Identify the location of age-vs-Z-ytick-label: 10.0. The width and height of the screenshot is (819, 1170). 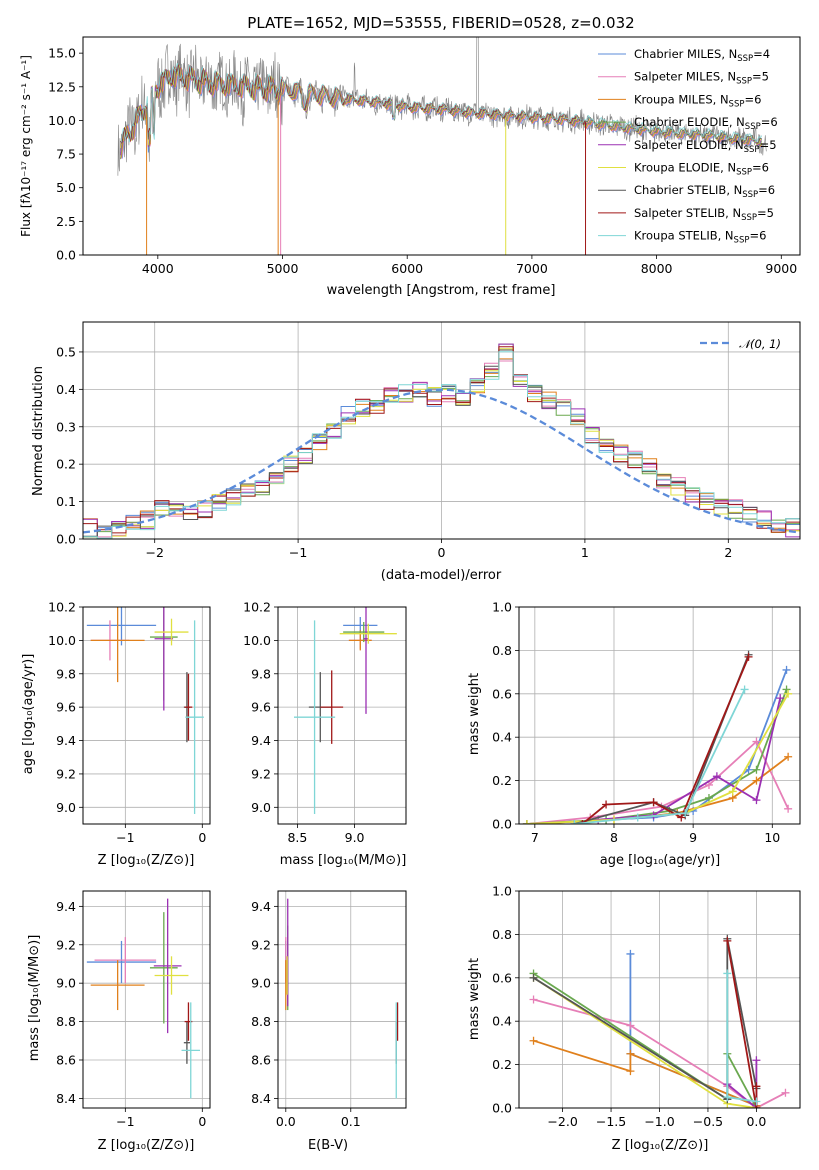
(62, 640).